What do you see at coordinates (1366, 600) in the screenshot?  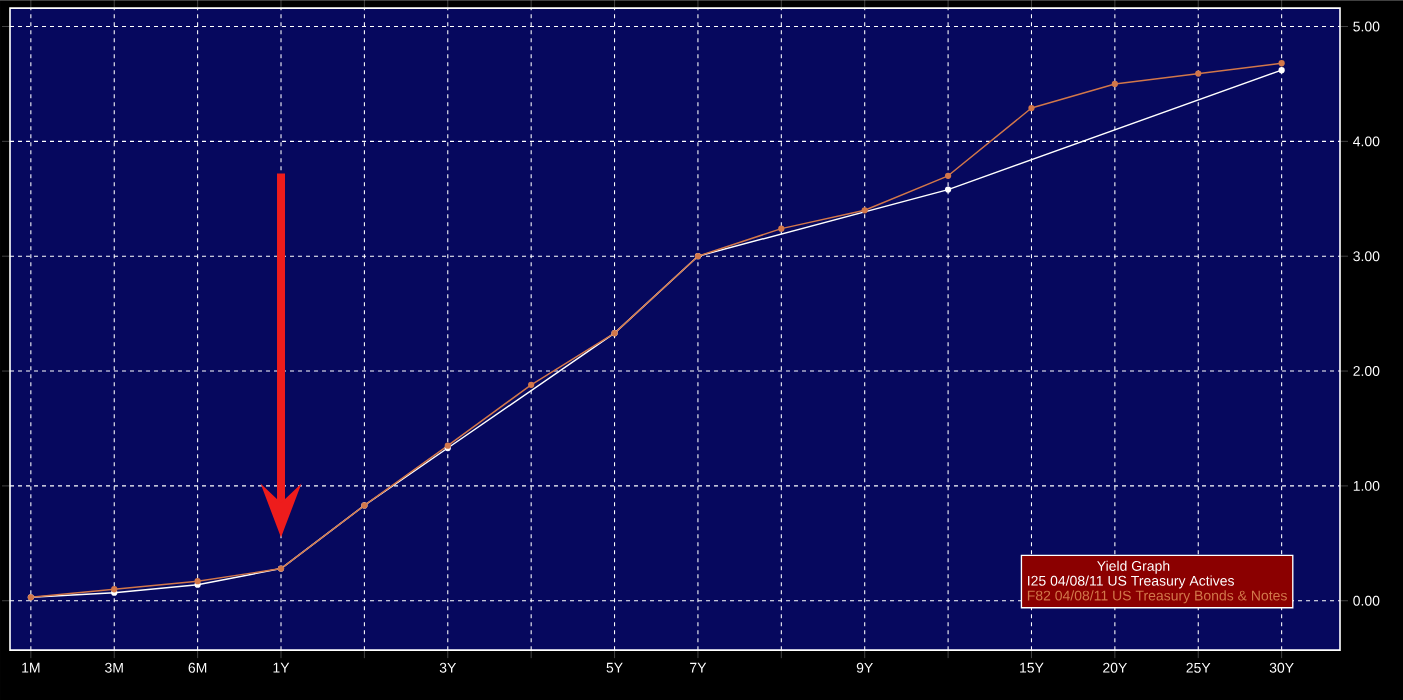 I see `y-tick-label: 0.00` at bounding box center [1366, 600].